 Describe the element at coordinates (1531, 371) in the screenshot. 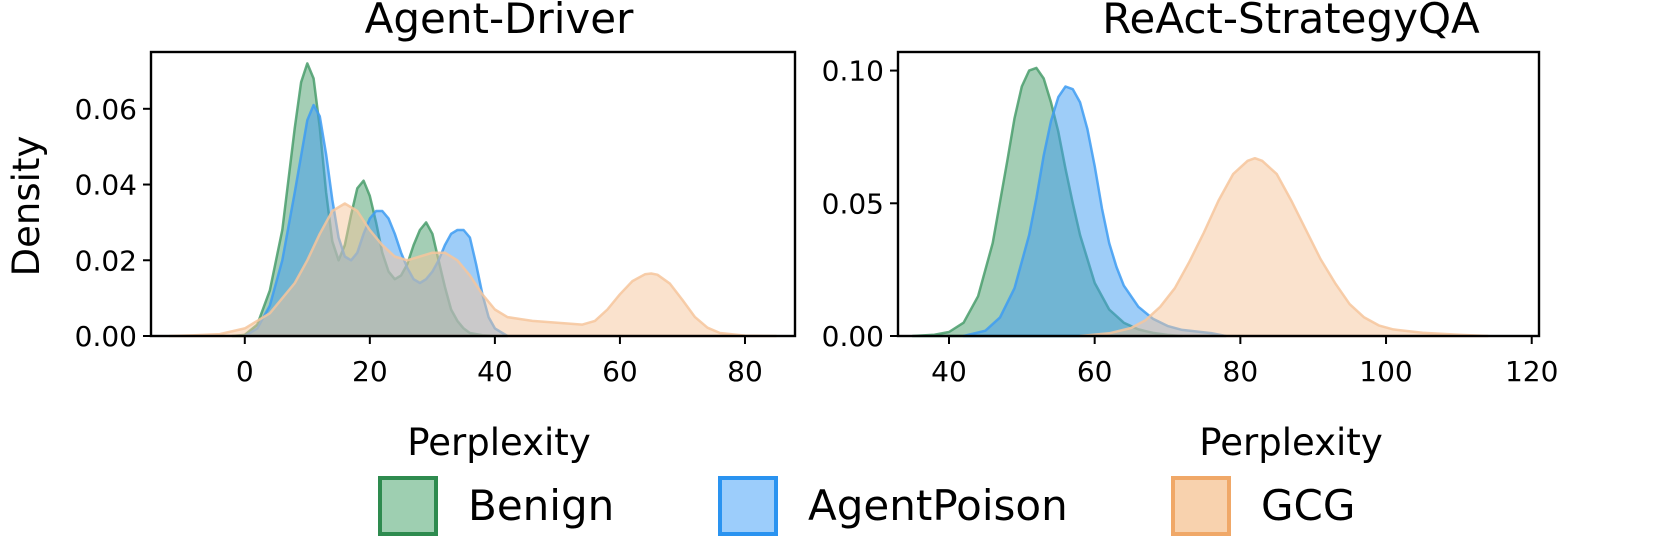

I see `x-tick-label: 120` at that location.